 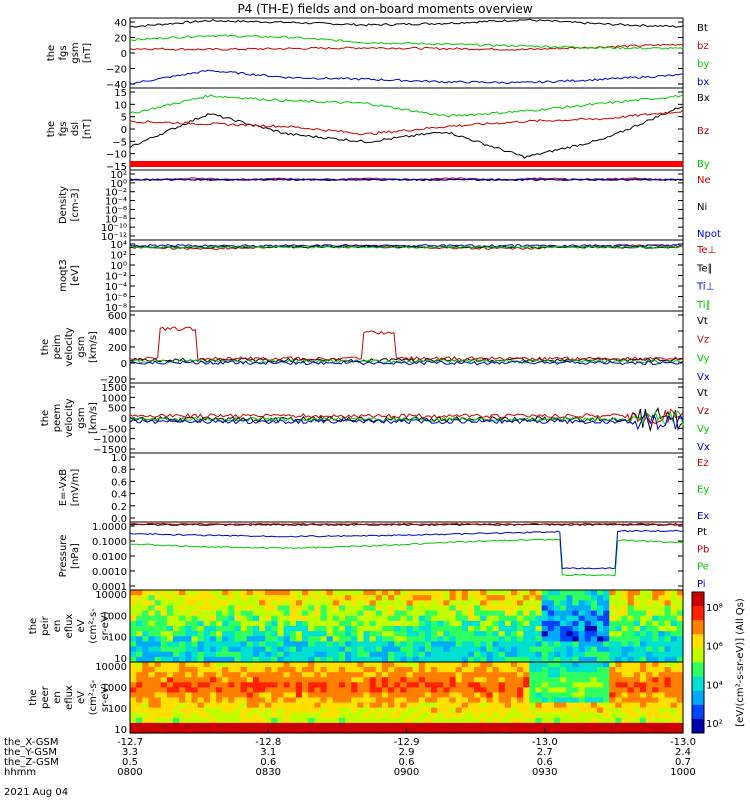 What do you see at coordinates (698, 641) in the screenshot?
I see `colorbar-swatch` at bounding box center [698, 641].